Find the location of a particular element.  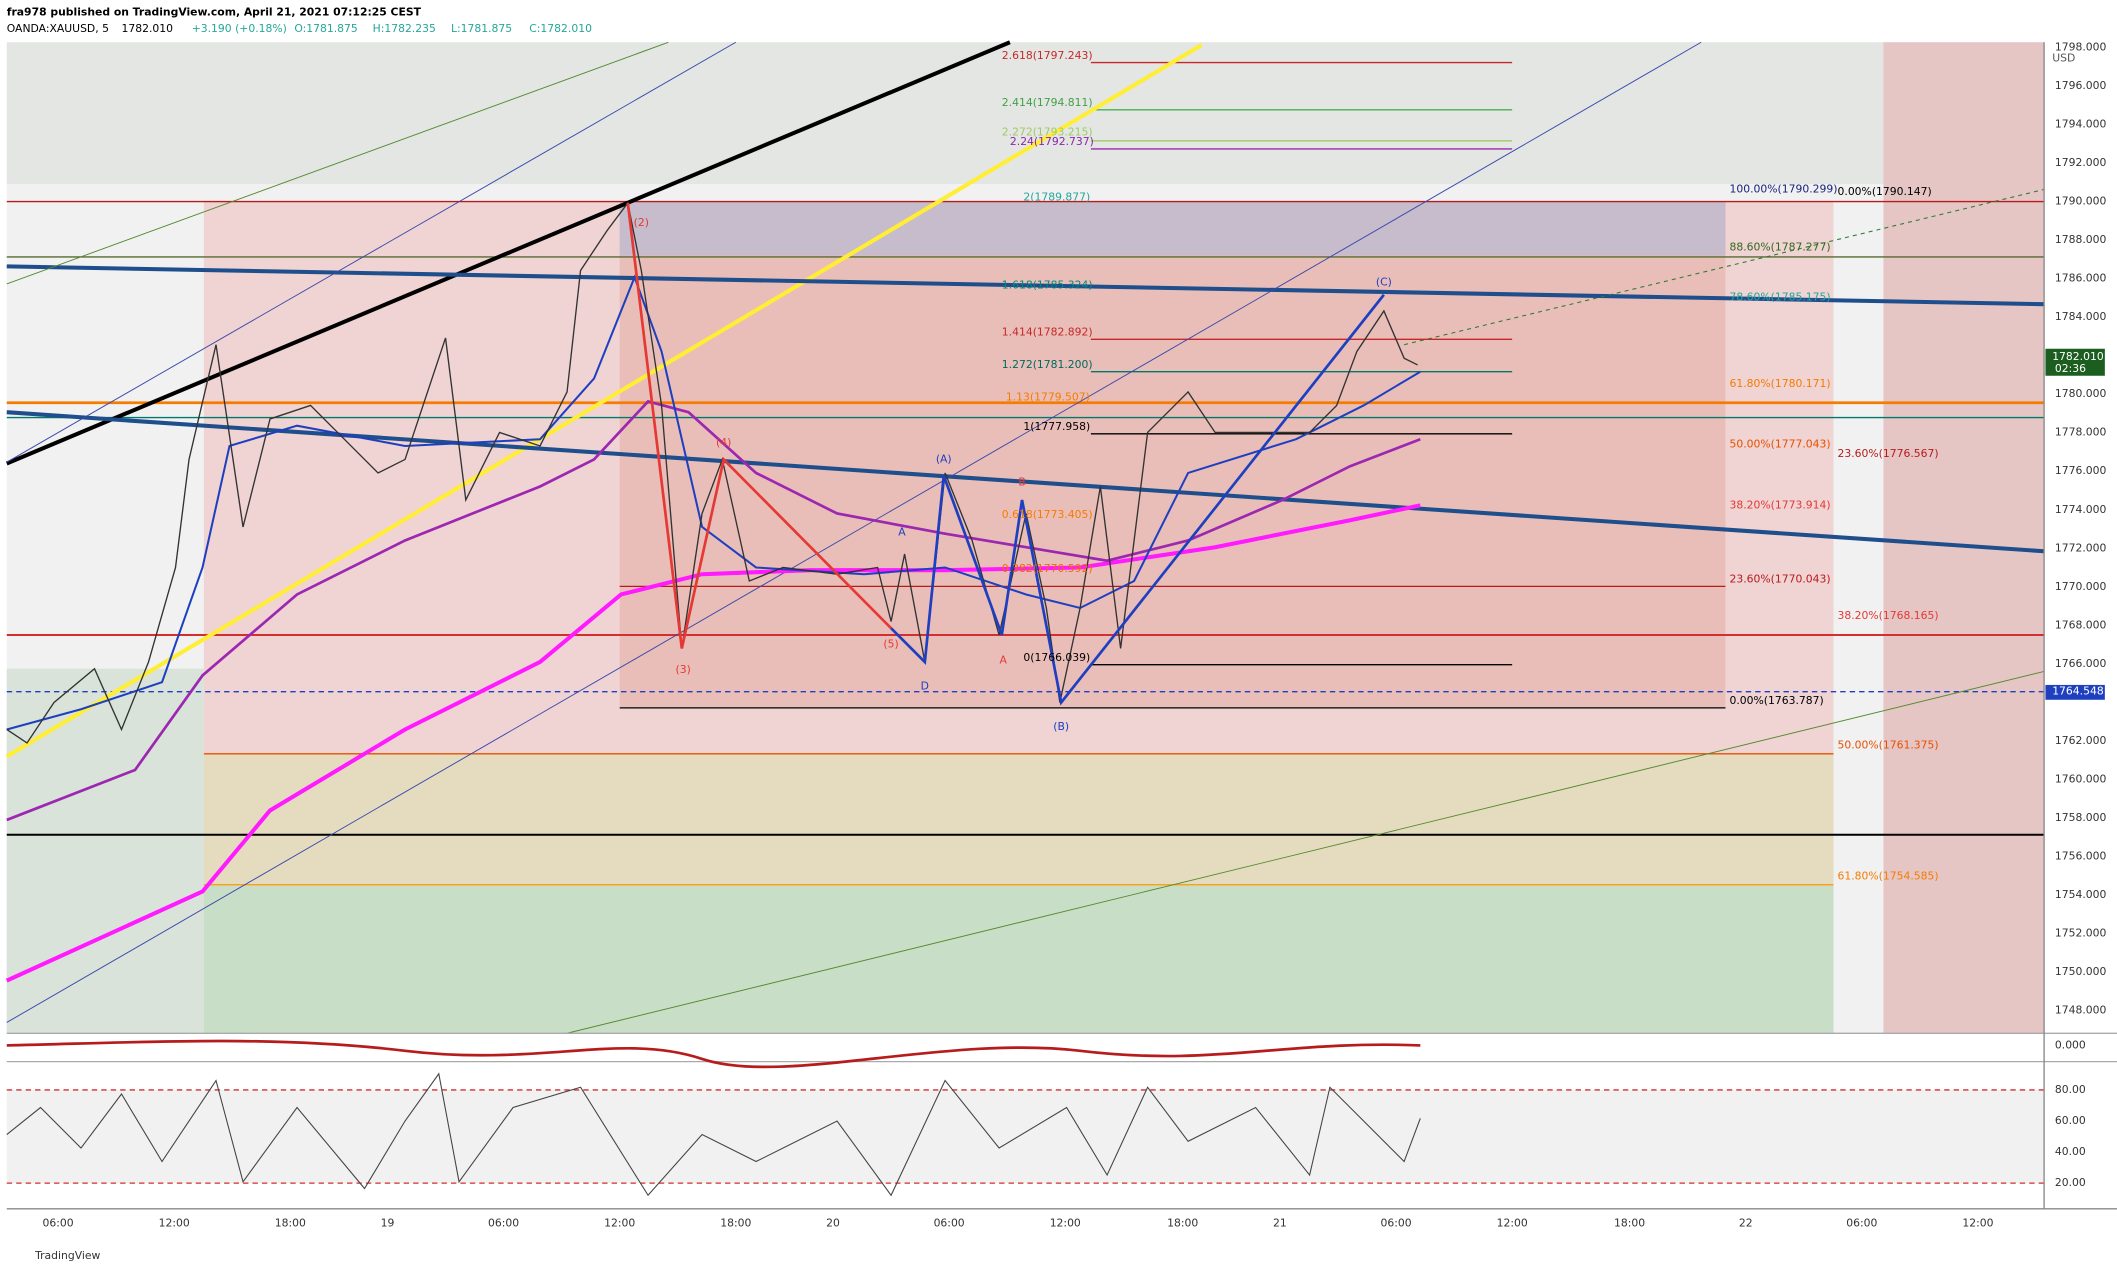

fib-label: 38.20%(1768.165) is located at coordinates (1888, 615).